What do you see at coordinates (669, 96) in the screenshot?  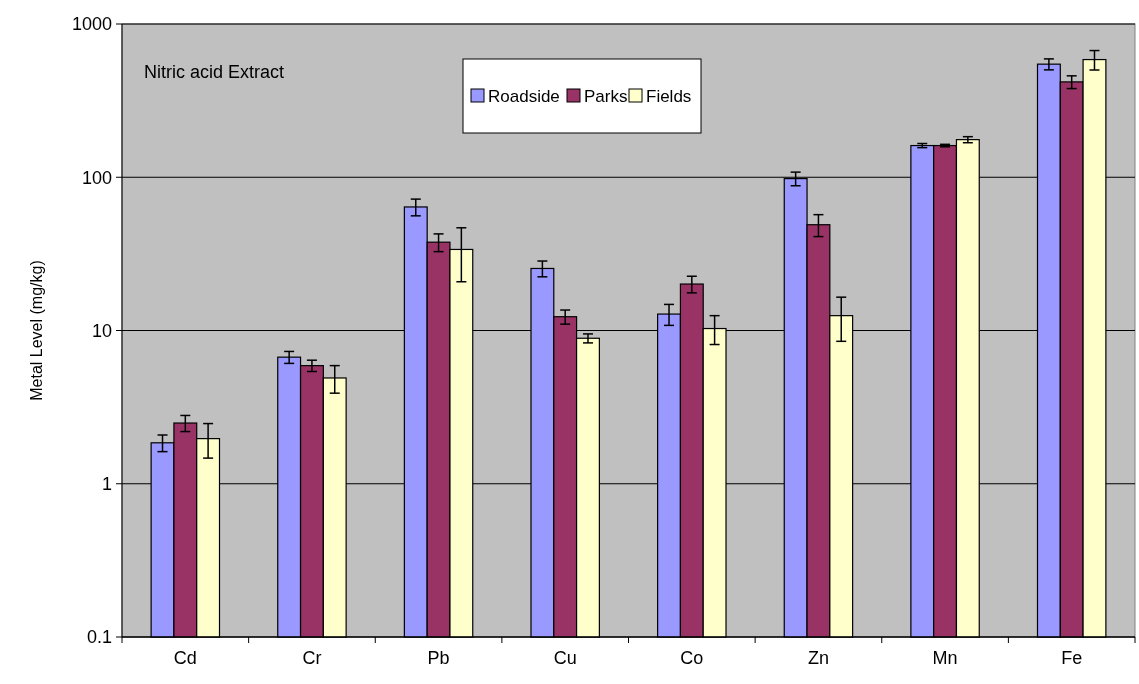 I see `legend-label: Fields` at bounding box center [669, 96].